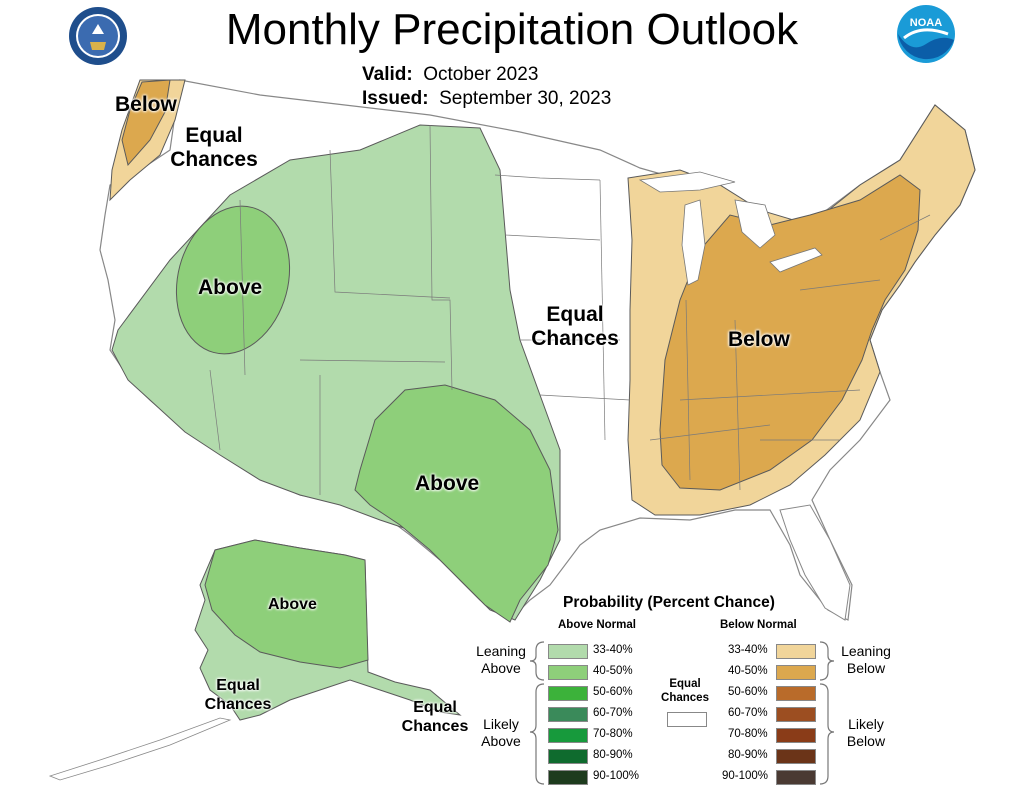 Image resolution: width=1024 pixels, height=791 pixels. Describe the element at coordinates (866, 724) in the screenshot. I see `likely-below-line1: Likely` at that location.